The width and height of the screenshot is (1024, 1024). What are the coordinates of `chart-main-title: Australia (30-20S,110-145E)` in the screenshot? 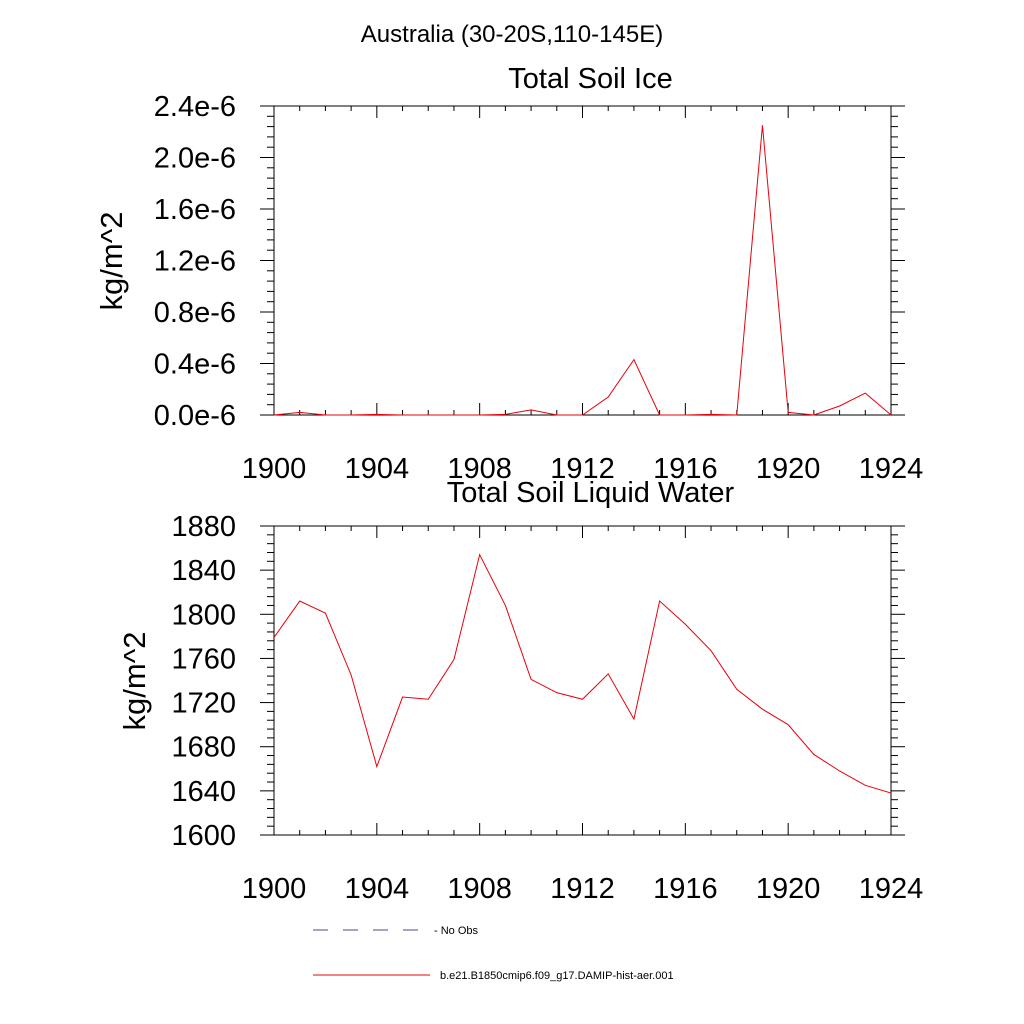 It's located at (512, 34).